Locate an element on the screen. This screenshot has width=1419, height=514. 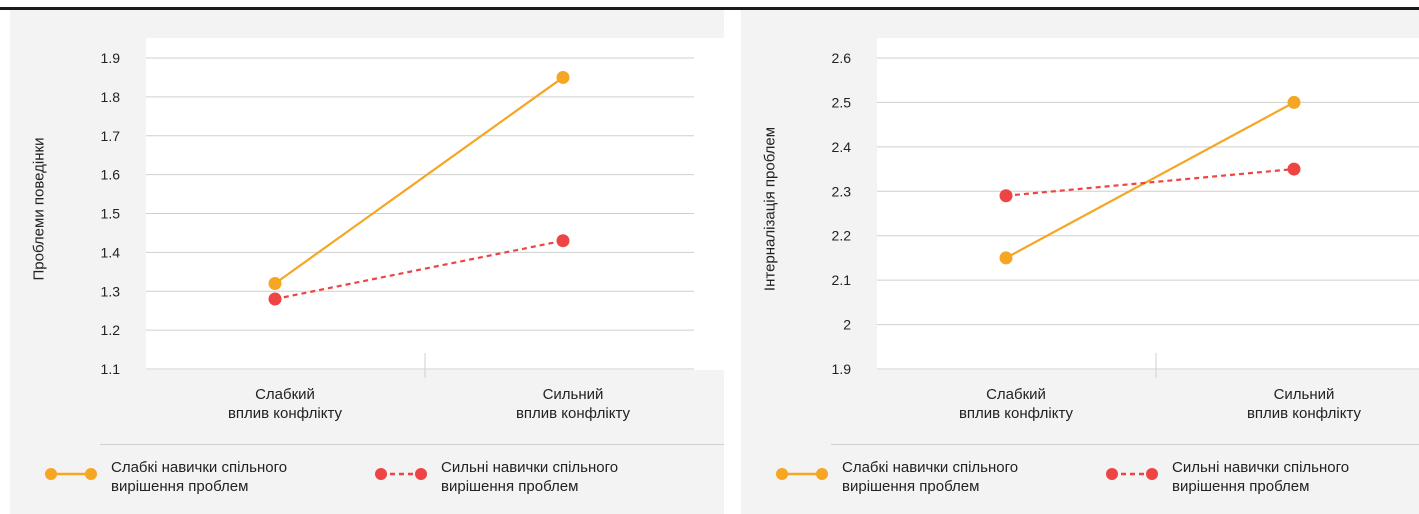
y-tick-label: 2.5 is located at coordinates (842, 102).